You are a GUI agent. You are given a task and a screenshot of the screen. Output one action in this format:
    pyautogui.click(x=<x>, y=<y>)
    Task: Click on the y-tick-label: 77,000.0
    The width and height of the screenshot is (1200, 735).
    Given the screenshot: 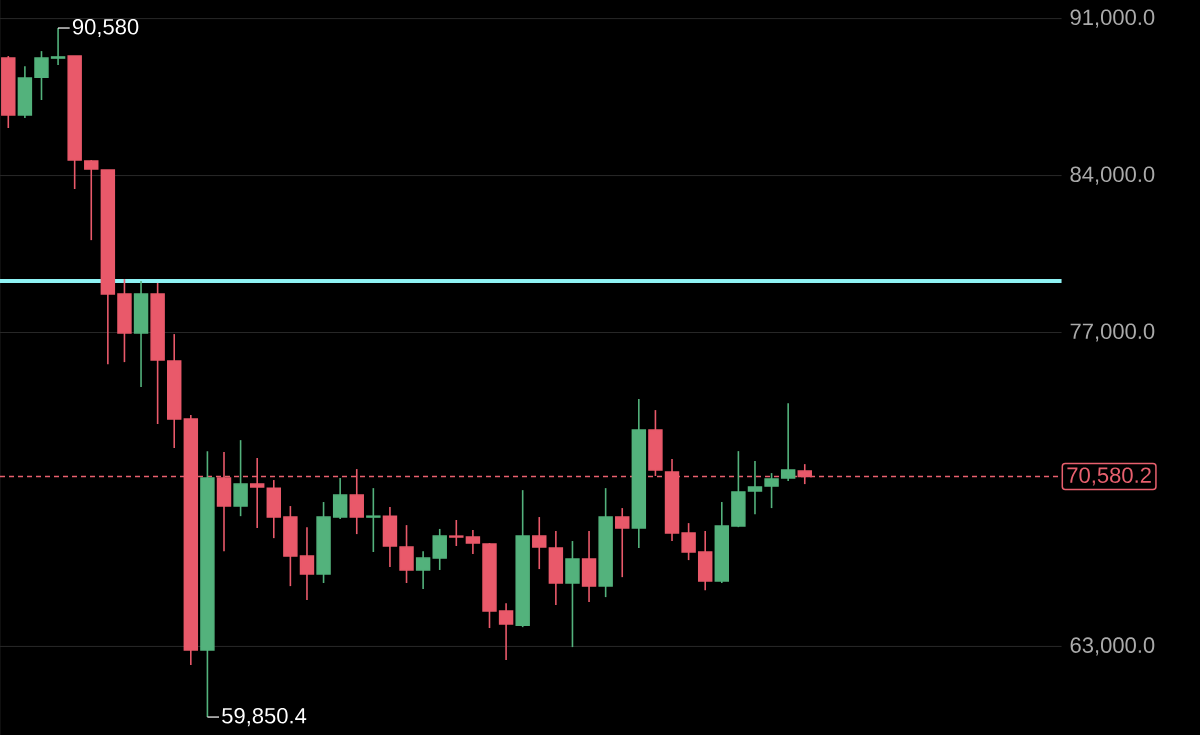 What is the action you would take?
    pyautogui.click(x=1112, y=332)
    